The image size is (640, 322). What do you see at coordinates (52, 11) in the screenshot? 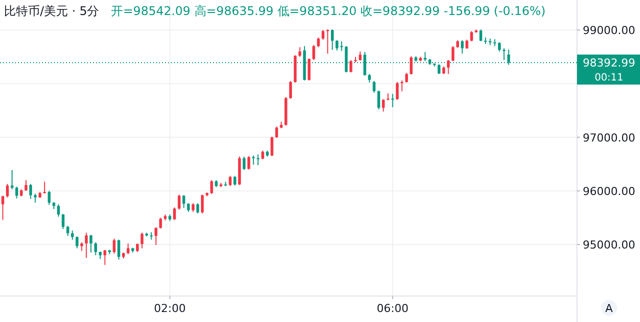
I see `chart-title: 比特币/美元 · 5分` at bounding box center [52, 11].